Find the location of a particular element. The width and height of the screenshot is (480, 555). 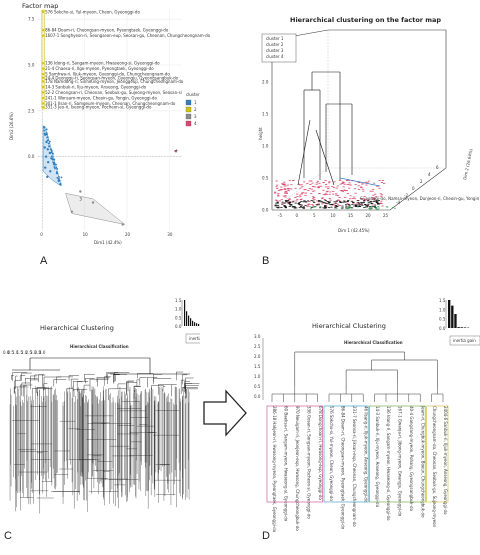

arrow-icon is located at coordinates (225, 415).